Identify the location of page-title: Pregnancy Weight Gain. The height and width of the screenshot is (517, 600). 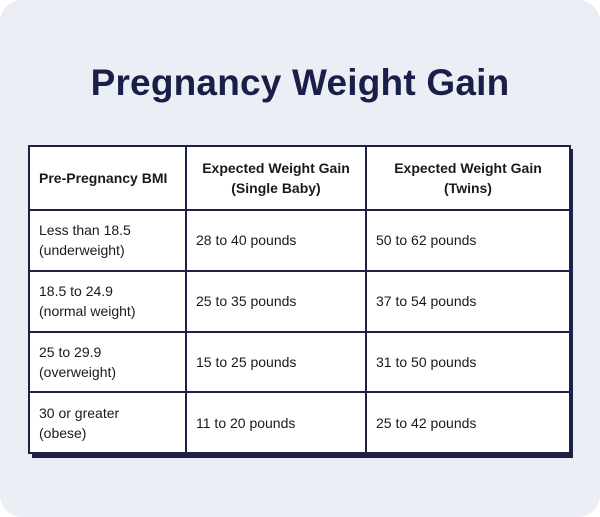
(300, 82).